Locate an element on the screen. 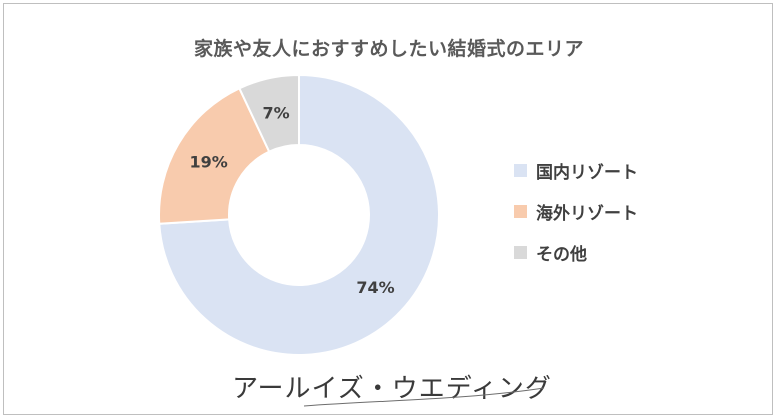  legend-item-other: その他 is located at coordinates (576, 253).